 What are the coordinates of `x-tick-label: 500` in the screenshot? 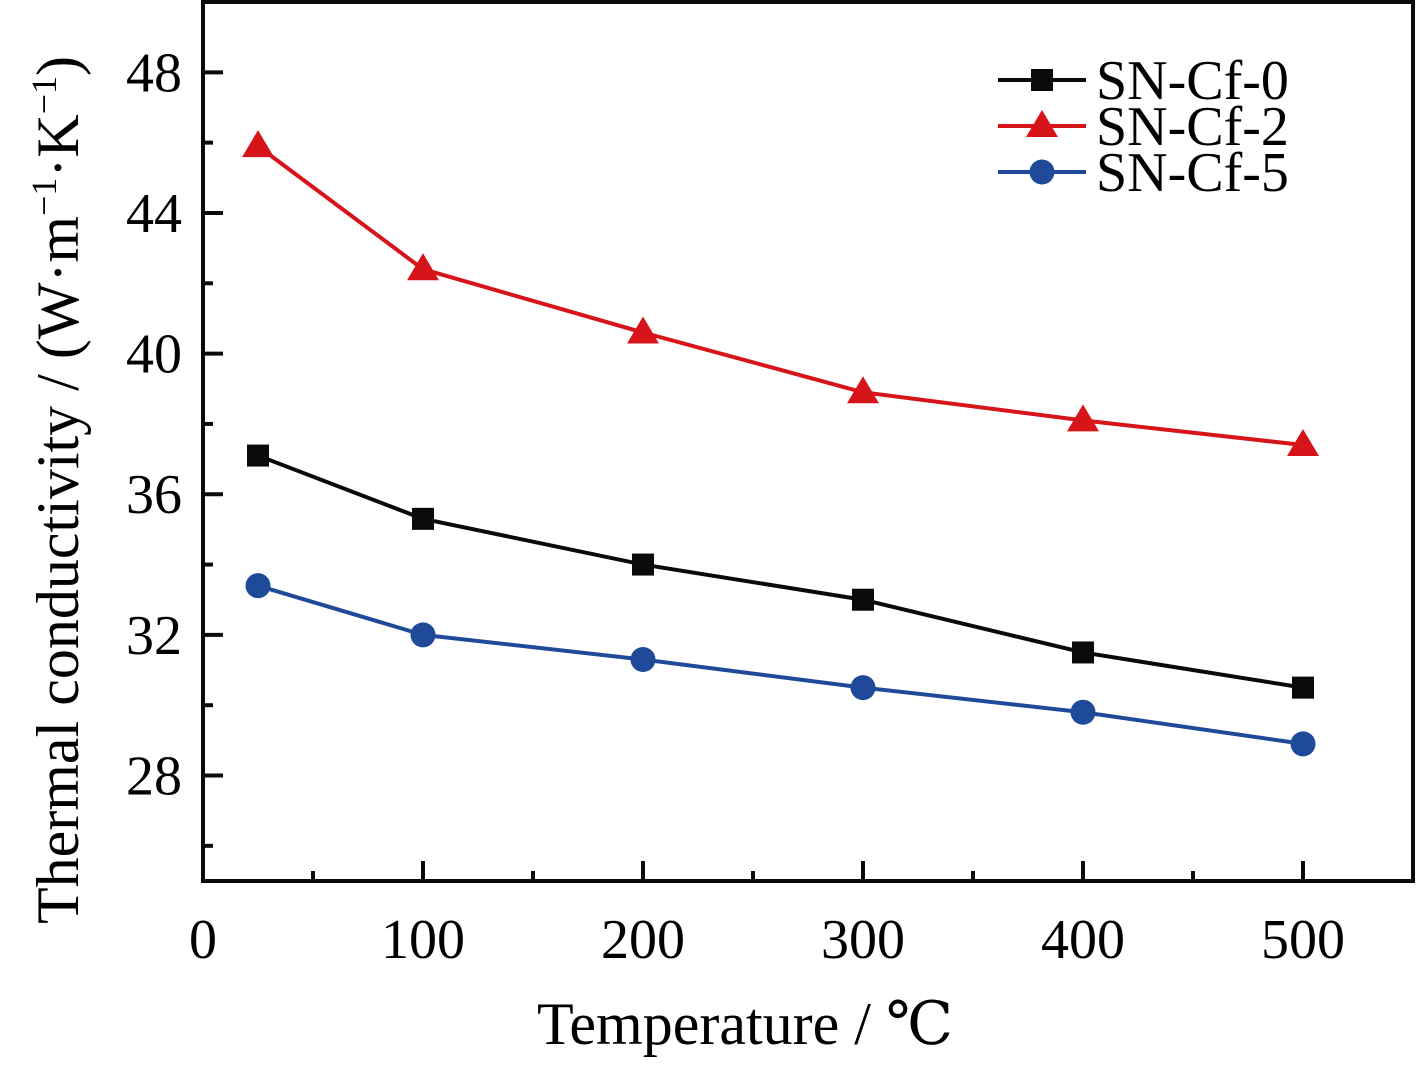 It's located at (1303, 940).